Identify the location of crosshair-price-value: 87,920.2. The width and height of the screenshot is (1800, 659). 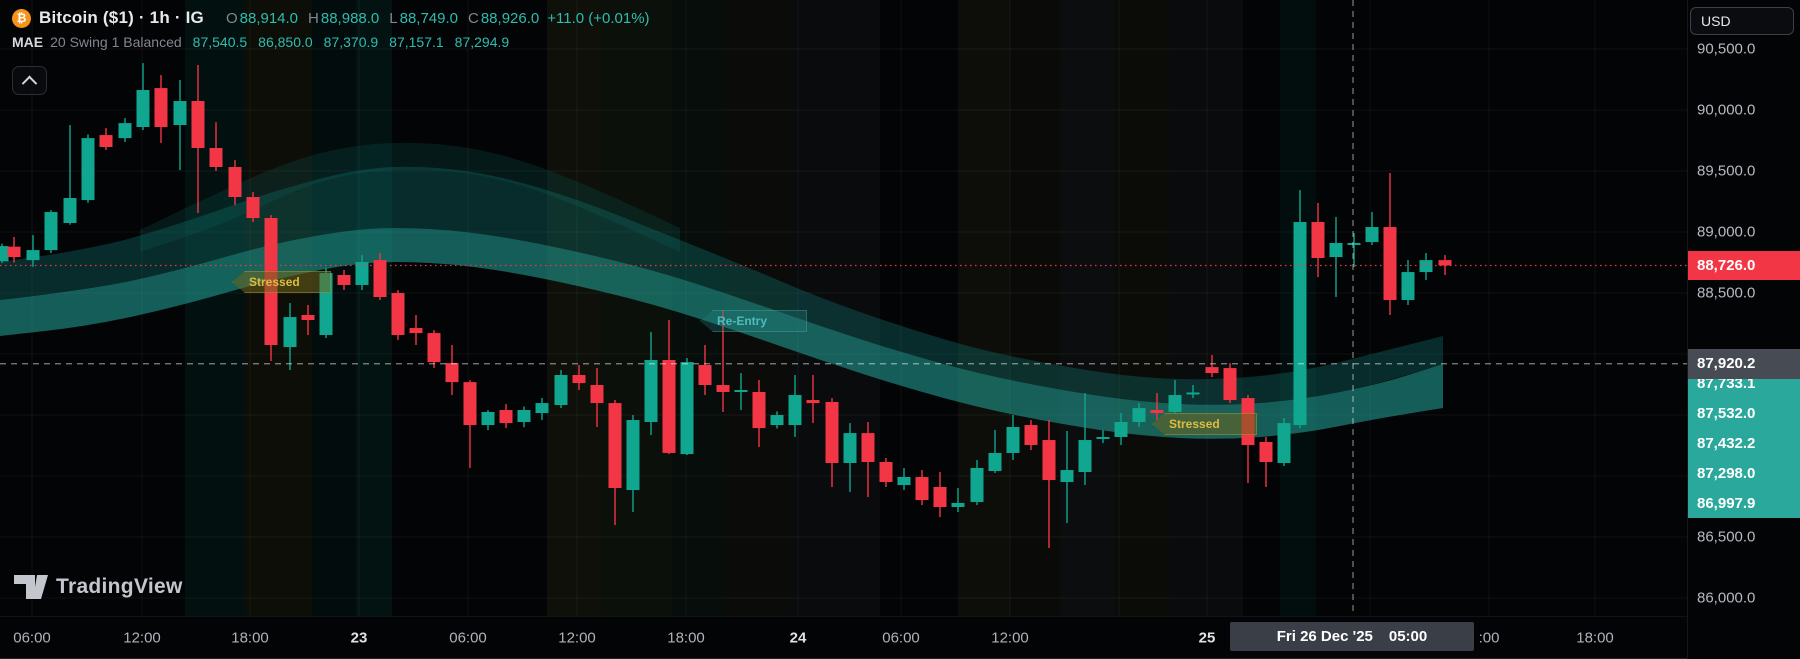
(1726, 364).